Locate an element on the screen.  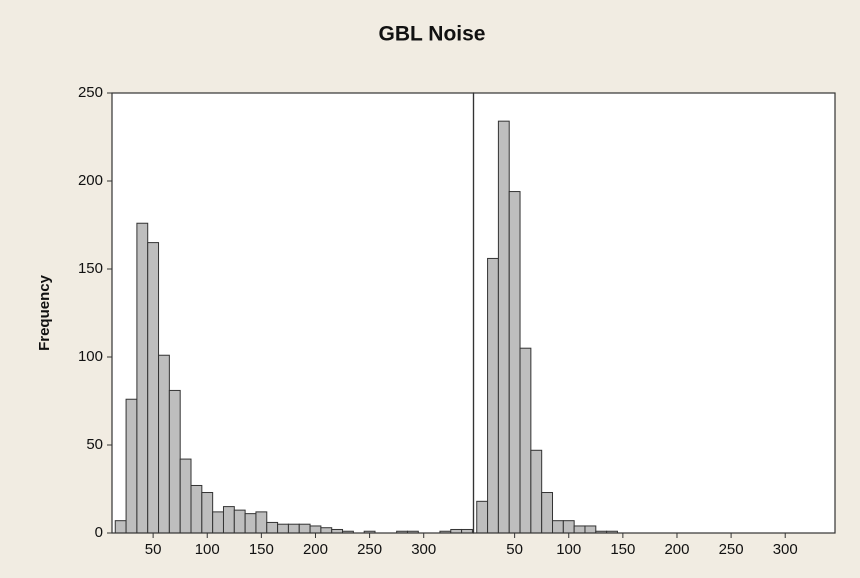
chart-title: GBL Noise is located at coordinates (432, 34).